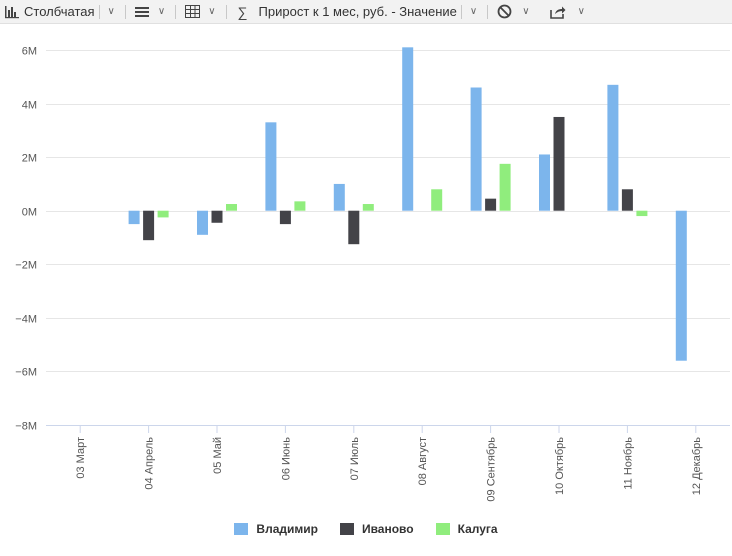  Describe the element at coordinates (242, 11) in the screenshot. I see `sigma-icon: ∑` at that location.